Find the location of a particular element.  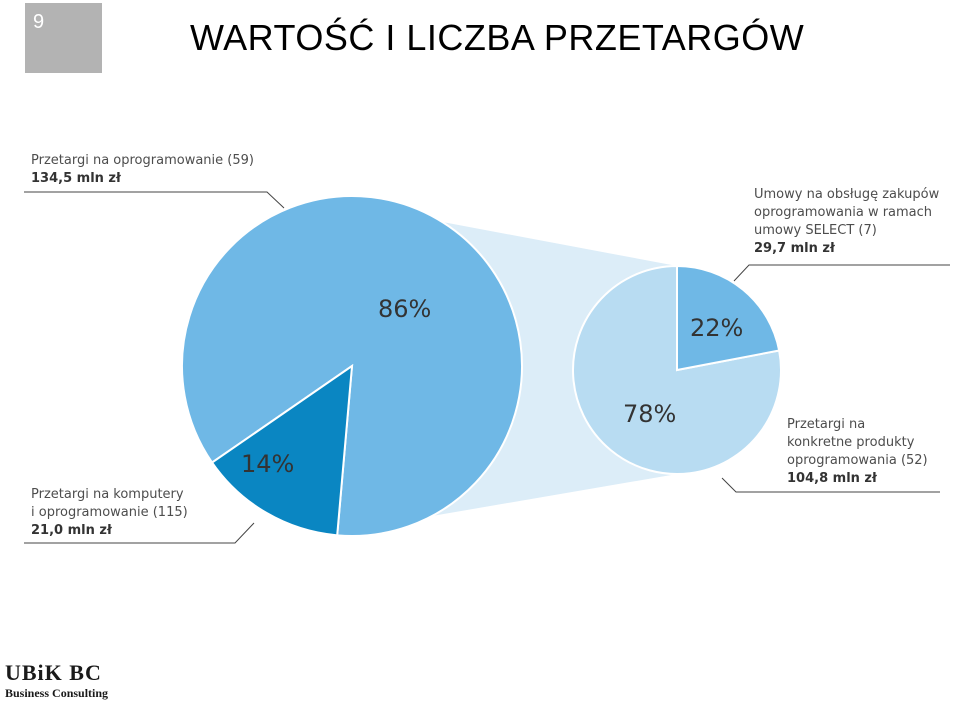

label-products-line3: oprogramowania (52) is located at coordinates (857, 460).